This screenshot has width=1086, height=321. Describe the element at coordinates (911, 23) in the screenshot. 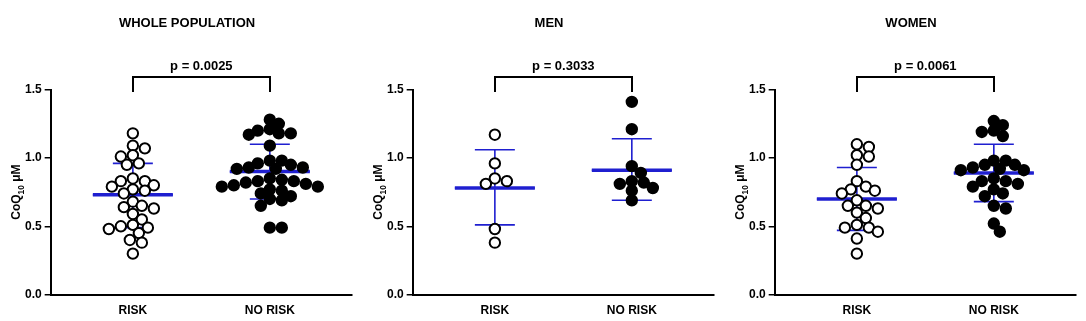

I see `chart-title: WOMEN` at that location.